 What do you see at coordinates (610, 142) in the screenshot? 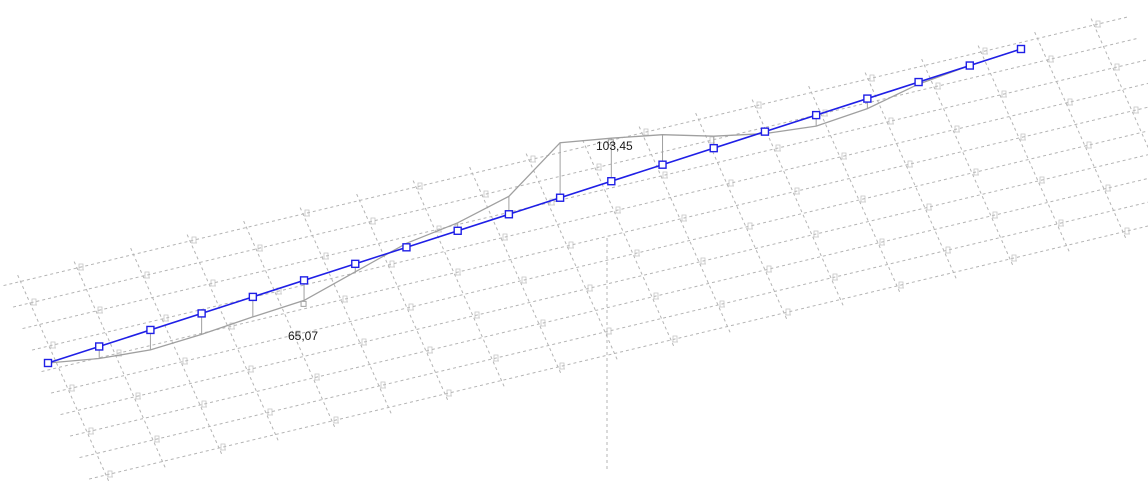
I see `max-moment-marker` at bounding box center [610, 142].